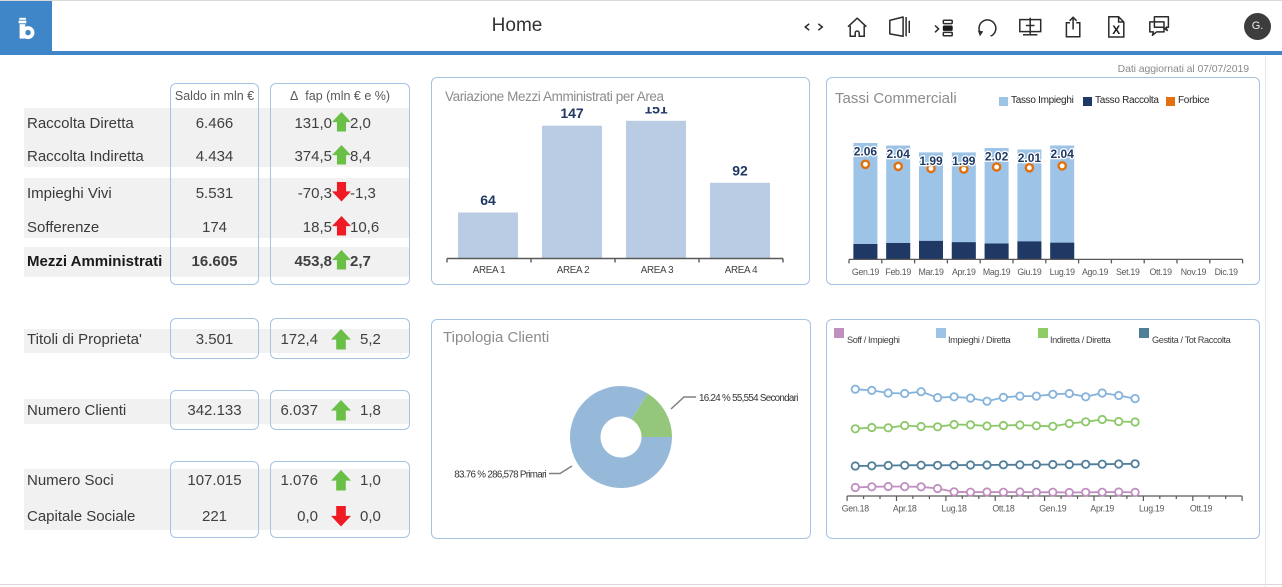 The height and width of the screenshot is (587, 1282). What do you see at coordinates (1227, 272) in the screenshot?
I see `svg-text: Dic.19` at bounding box center [1227, 272].